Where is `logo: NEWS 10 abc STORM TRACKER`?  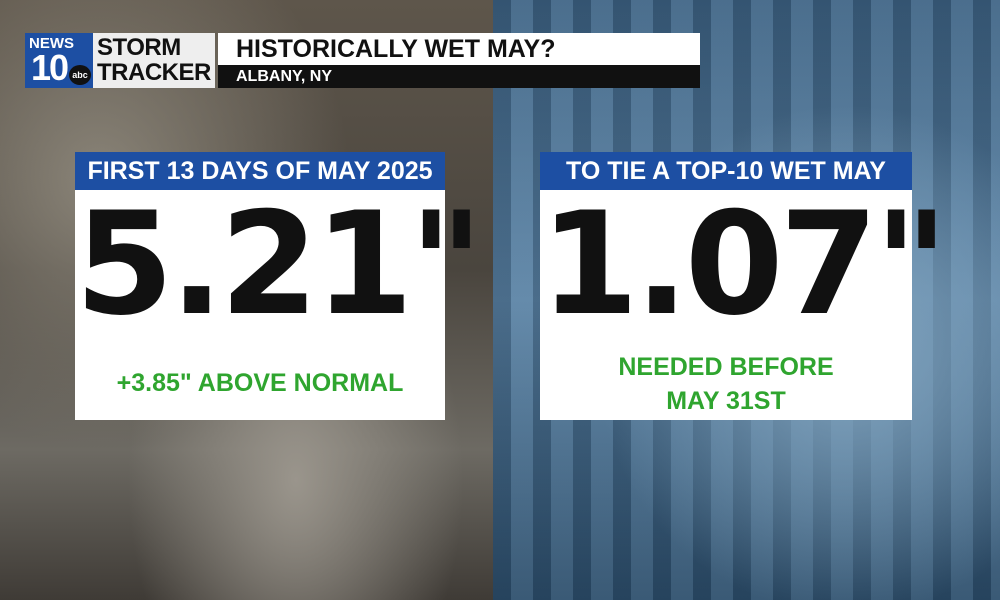
logo: NEWS 10 abc STORM TRACKER is located at coordinates (120, 60).